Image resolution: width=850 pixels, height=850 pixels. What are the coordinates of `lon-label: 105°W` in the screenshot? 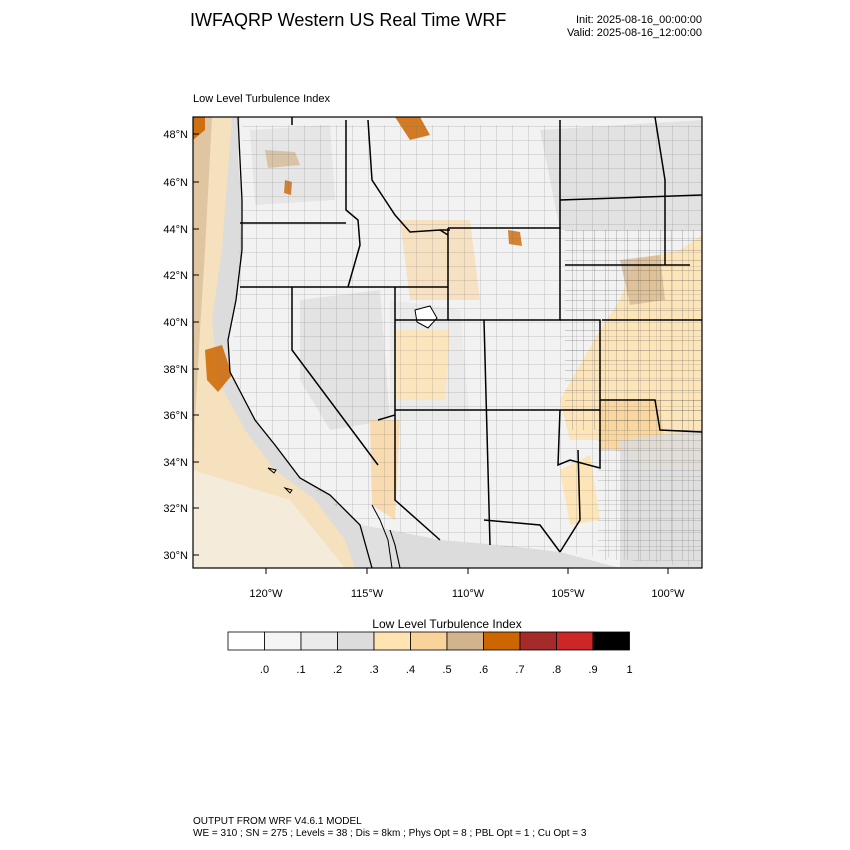 It's located at (568, 594).